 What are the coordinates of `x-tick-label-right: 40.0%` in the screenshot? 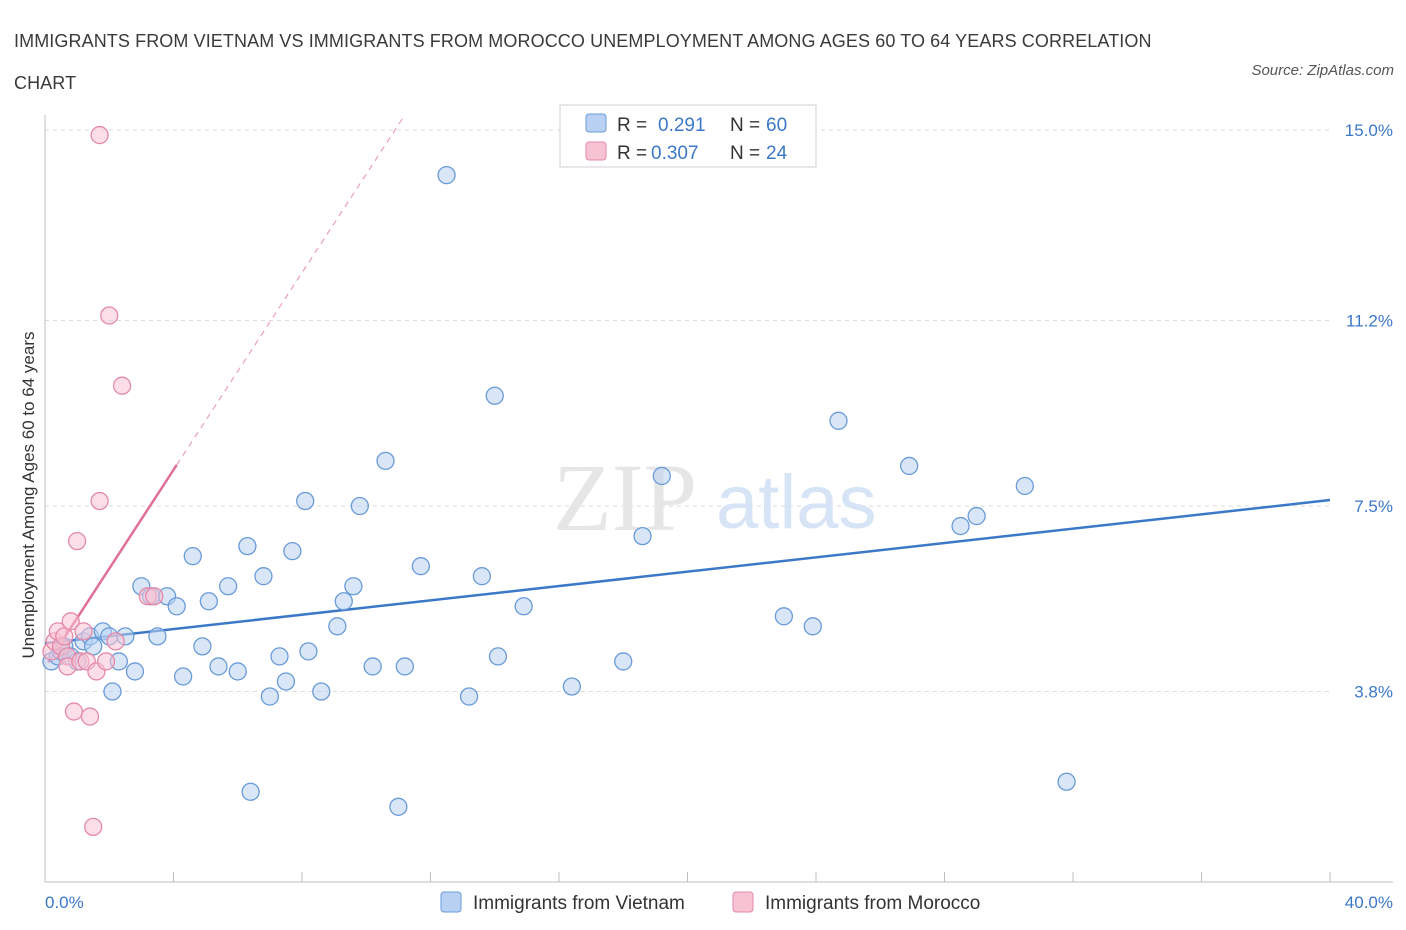 It's located at (1369, 902).